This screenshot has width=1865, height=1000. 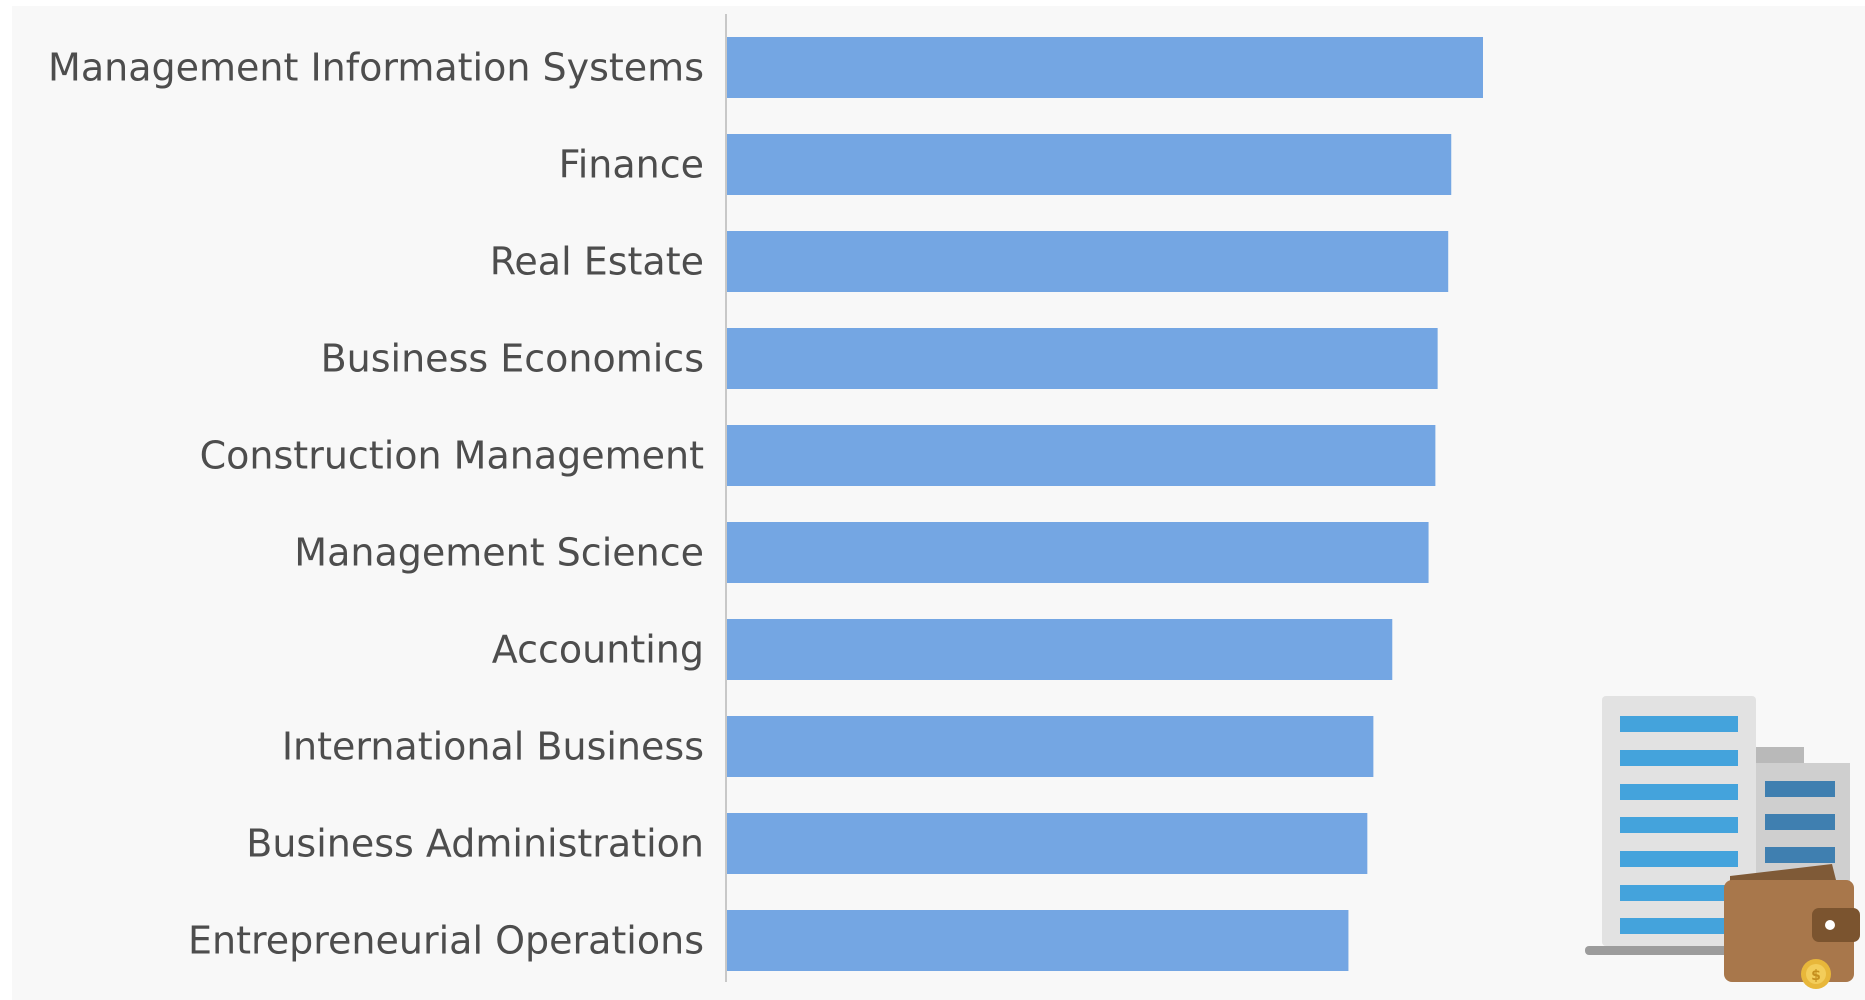 I want to click on category-label: Accounting, so click(x=598, y=650).